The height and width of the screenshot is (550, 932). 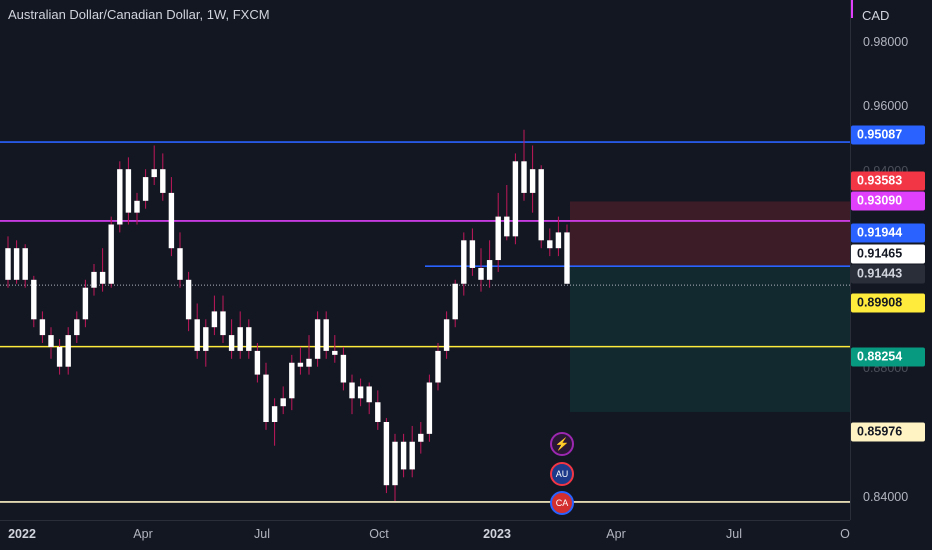 What do you see at coordinates (425, 520) in the screenshot?
I see `time-axis-divider` at bounding box center [425, 520].